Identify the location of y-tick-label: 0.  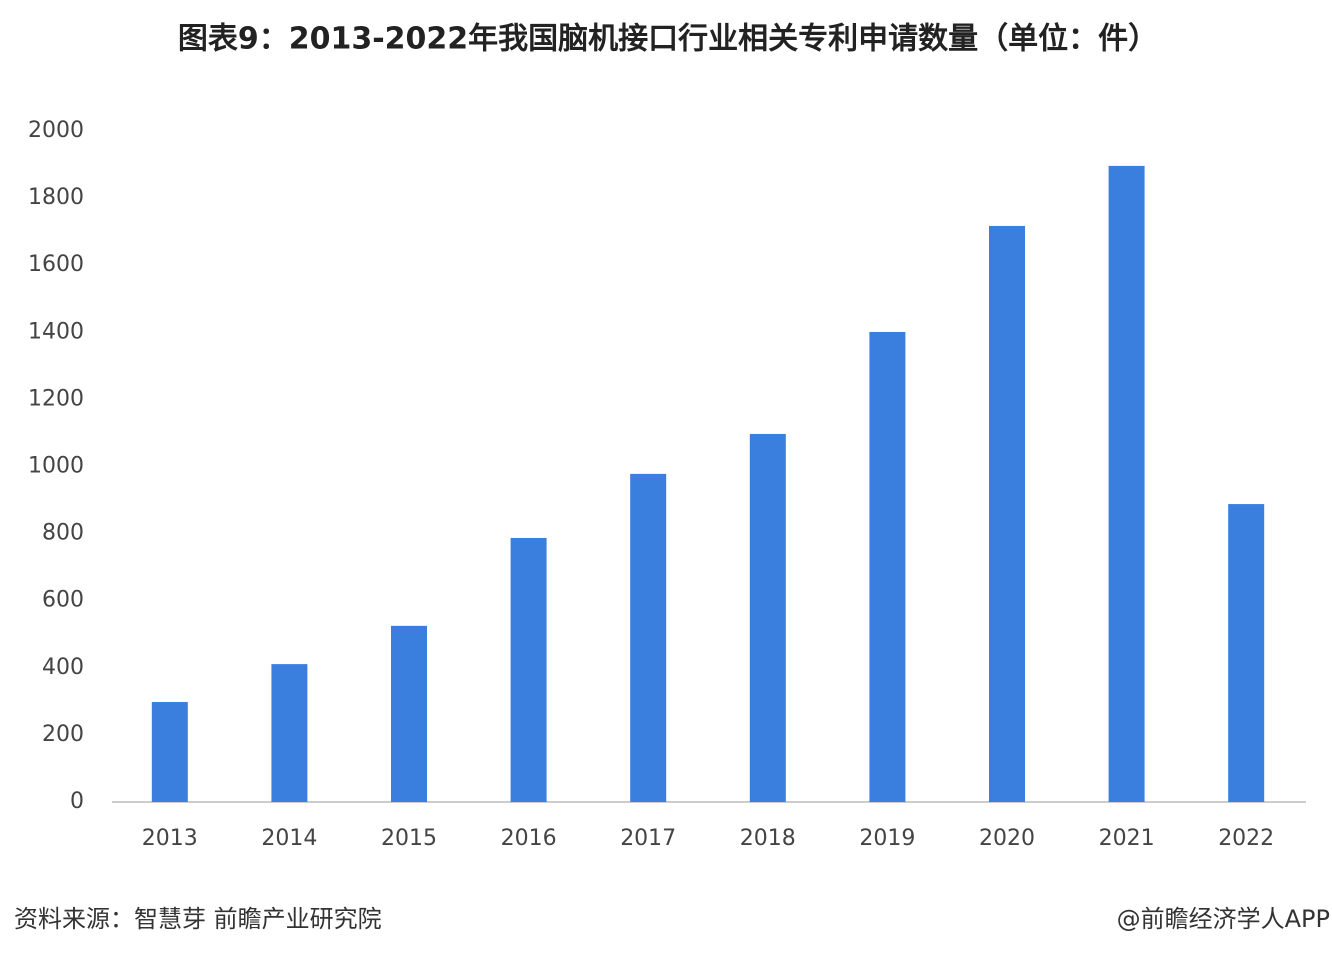
(77, 801).